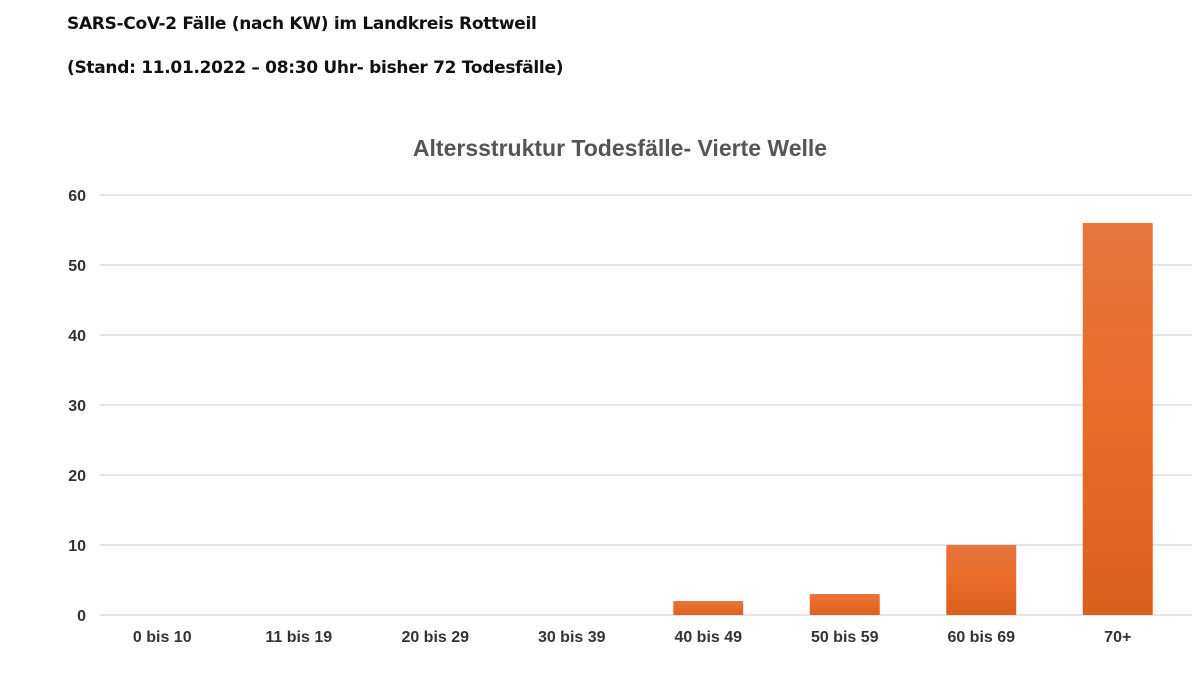 This screenshot has width=1200, height=679. Describe the element at coordinates (981, 637) in the screenshot. I see `x-tick-label: 60 bis 69` at that location.